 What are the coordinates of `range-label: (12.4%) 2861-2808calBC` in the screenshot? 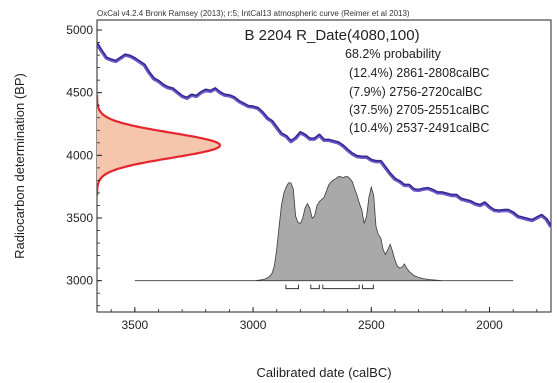 It's located at (419, 73).